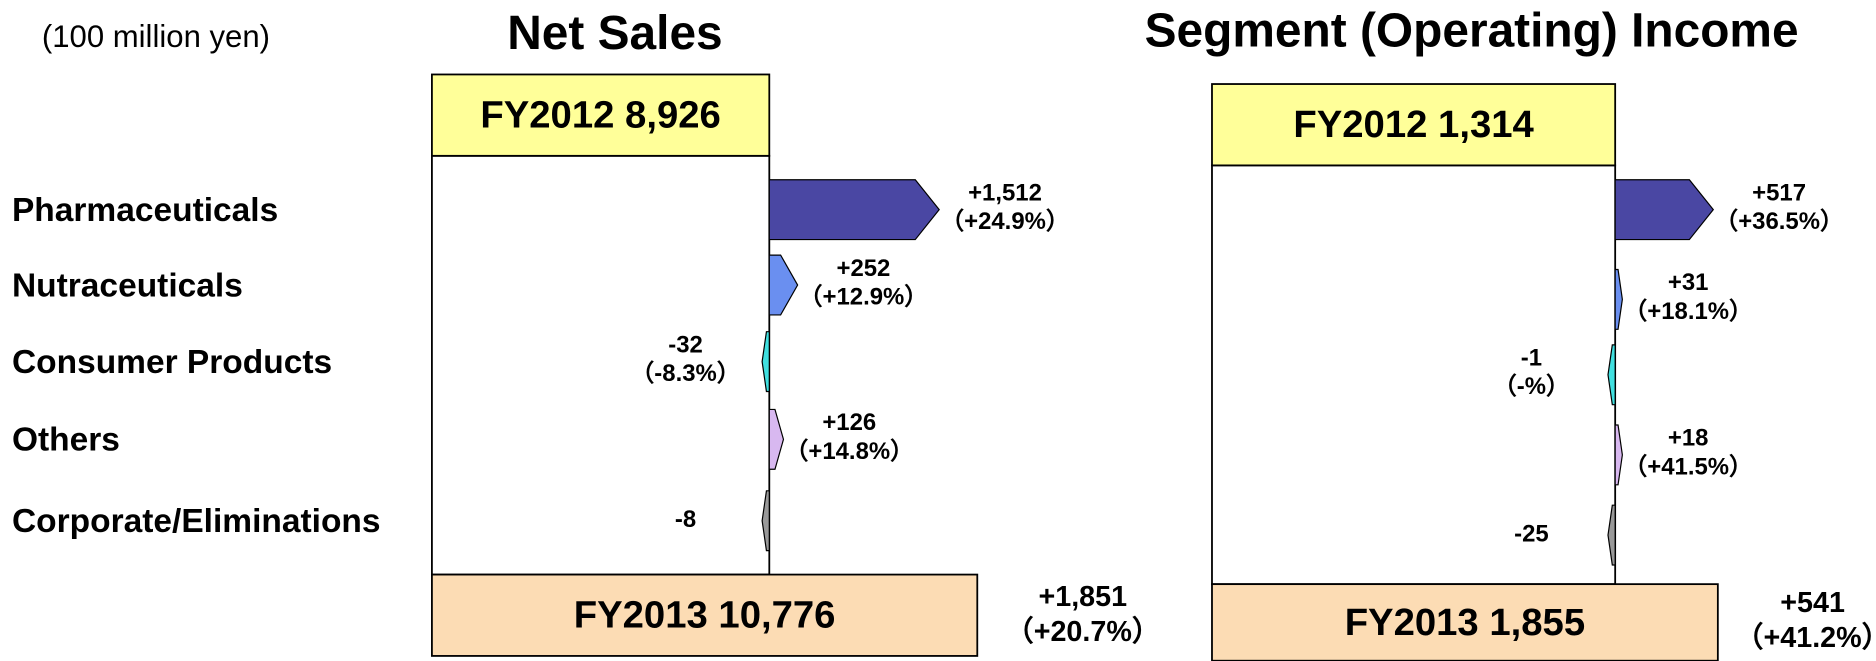  Describe the element at coordinates (1688, 438) in the screenshot. I see `change-label: +18` at that location.